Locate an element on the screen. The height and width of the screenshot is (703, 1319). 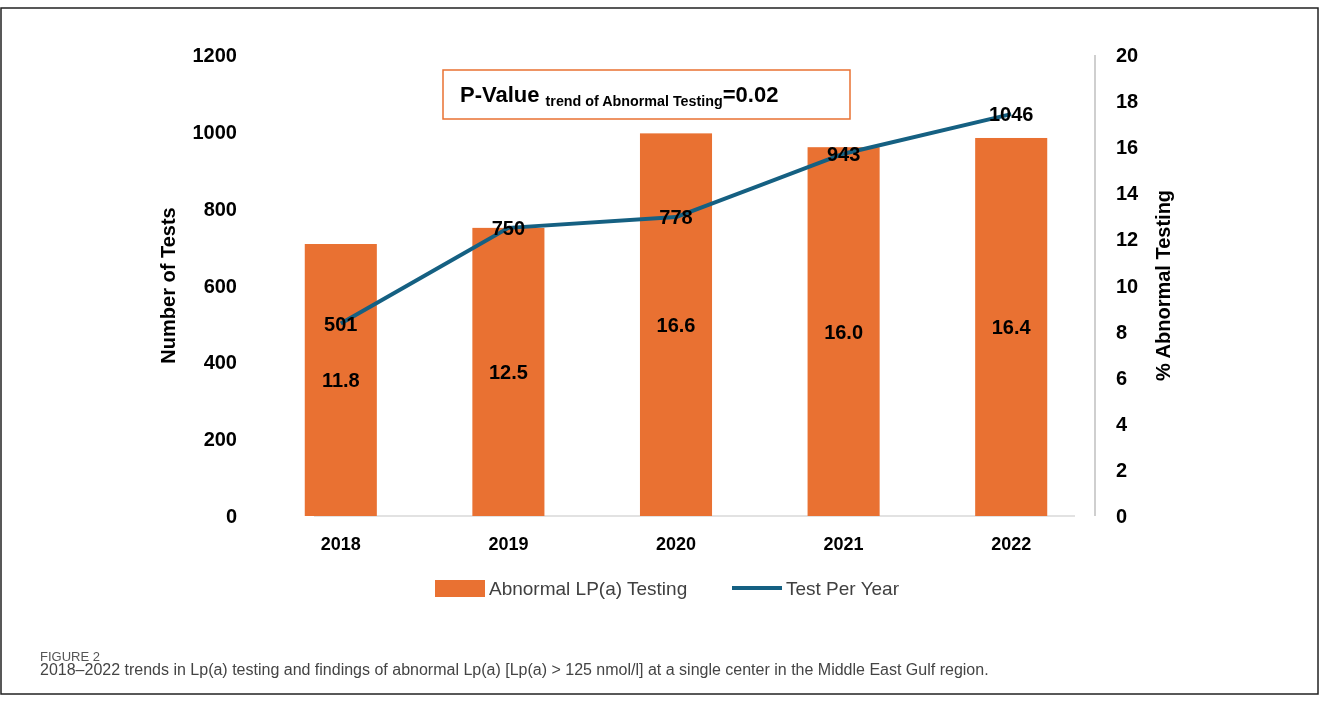
y-tick-label: 0 is located at coordinates (231, 516).